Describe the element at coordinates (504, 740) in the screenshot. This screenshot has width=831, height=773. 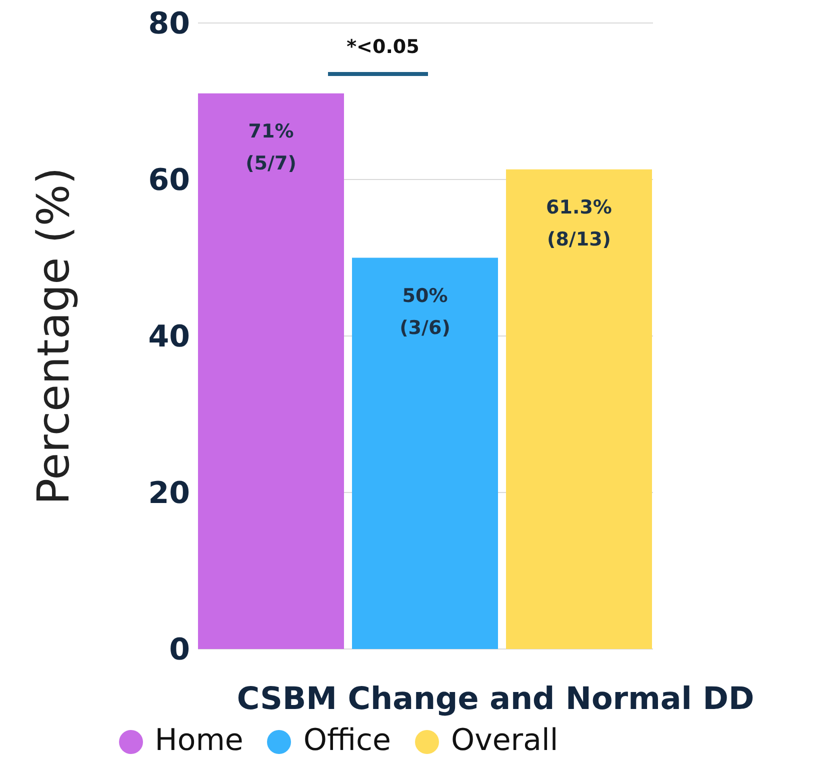
I see `legend-label: Overall` at that location.